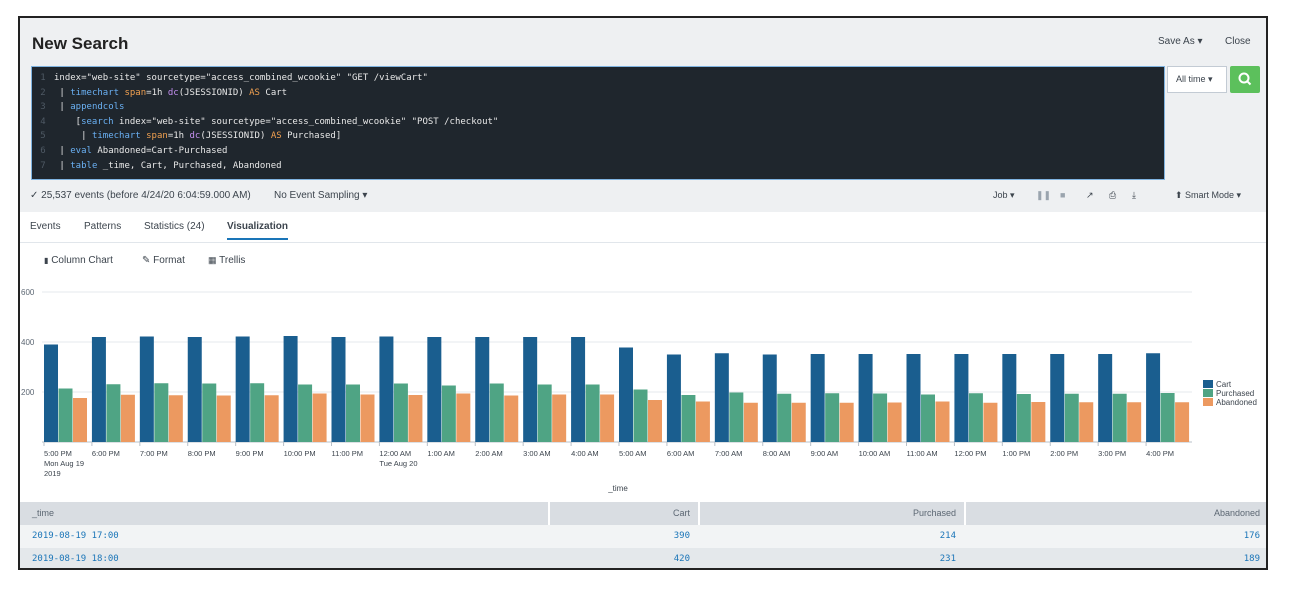 This screenshot has height=594, width=1300. What do you see at coordinates (45, 226) in the screenshot?
I see `tab-events: Events` at bounding box center [45, 226].